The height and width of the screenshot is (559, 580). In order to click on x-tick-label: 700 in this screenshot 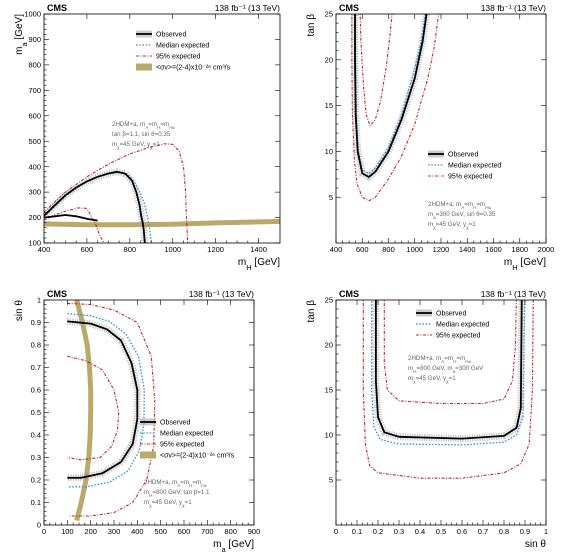, I will do `click(207, 531)`.